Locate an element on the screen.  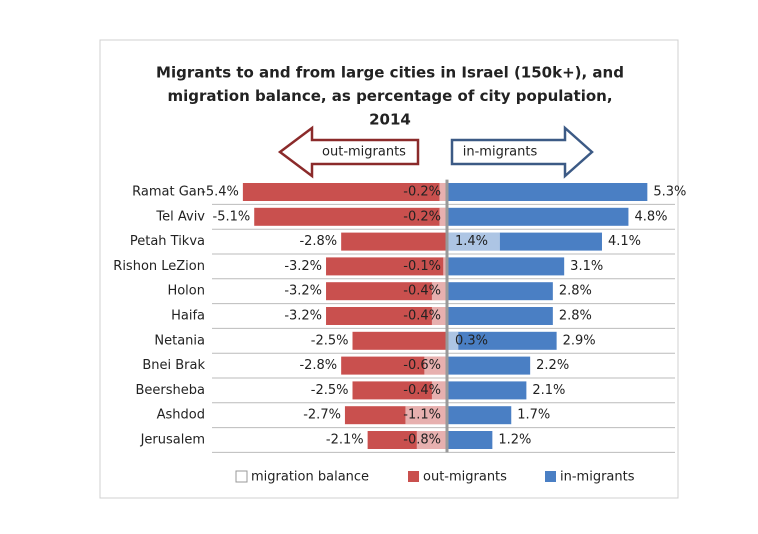
data-label: 2.1% is located at coordinates (548, 390).